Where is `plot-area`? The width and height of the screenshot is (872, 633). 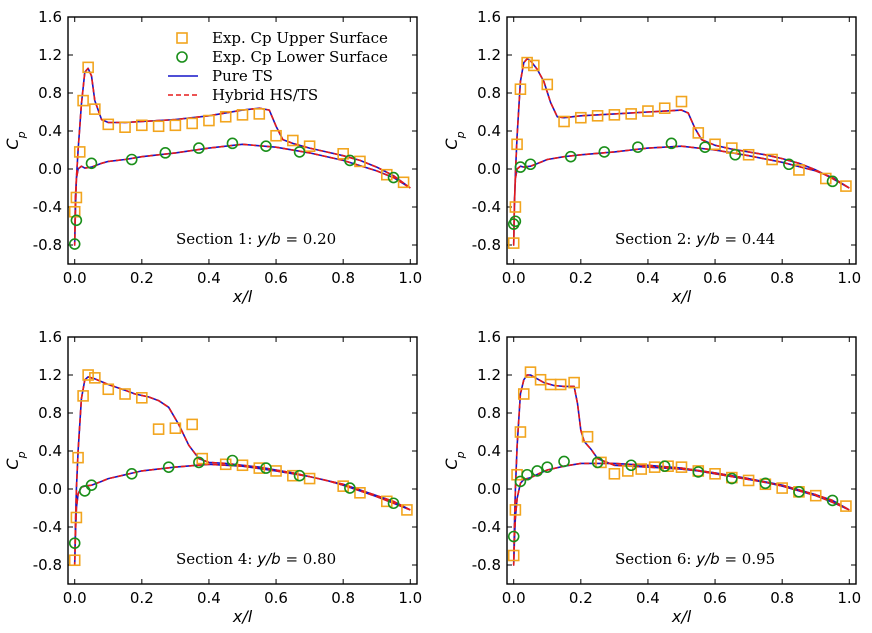 plot-area is located at coordinates (240, 468).